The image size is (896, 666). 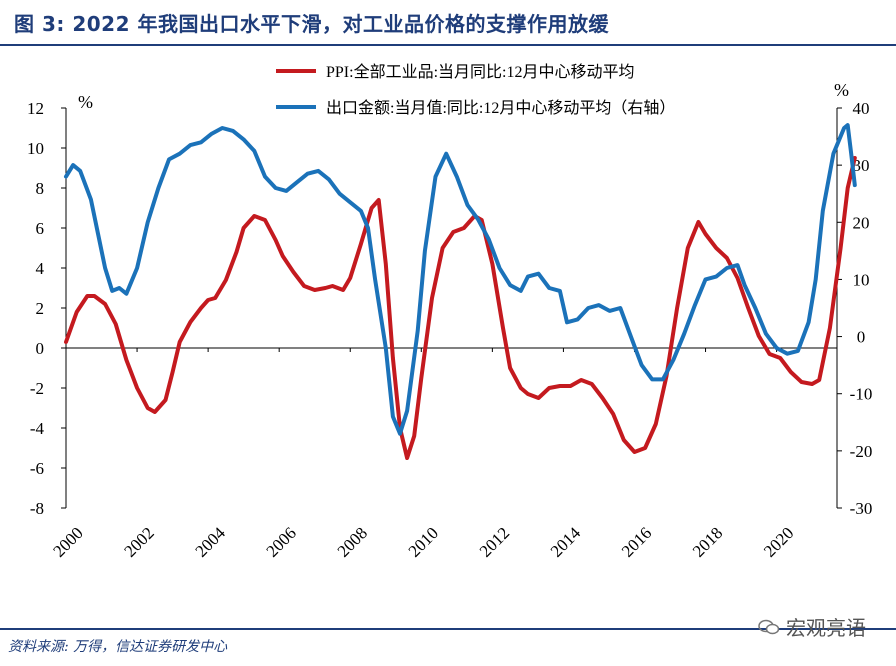 I want to click on watermark: 宏观亮语, so click(x=812, y=626).